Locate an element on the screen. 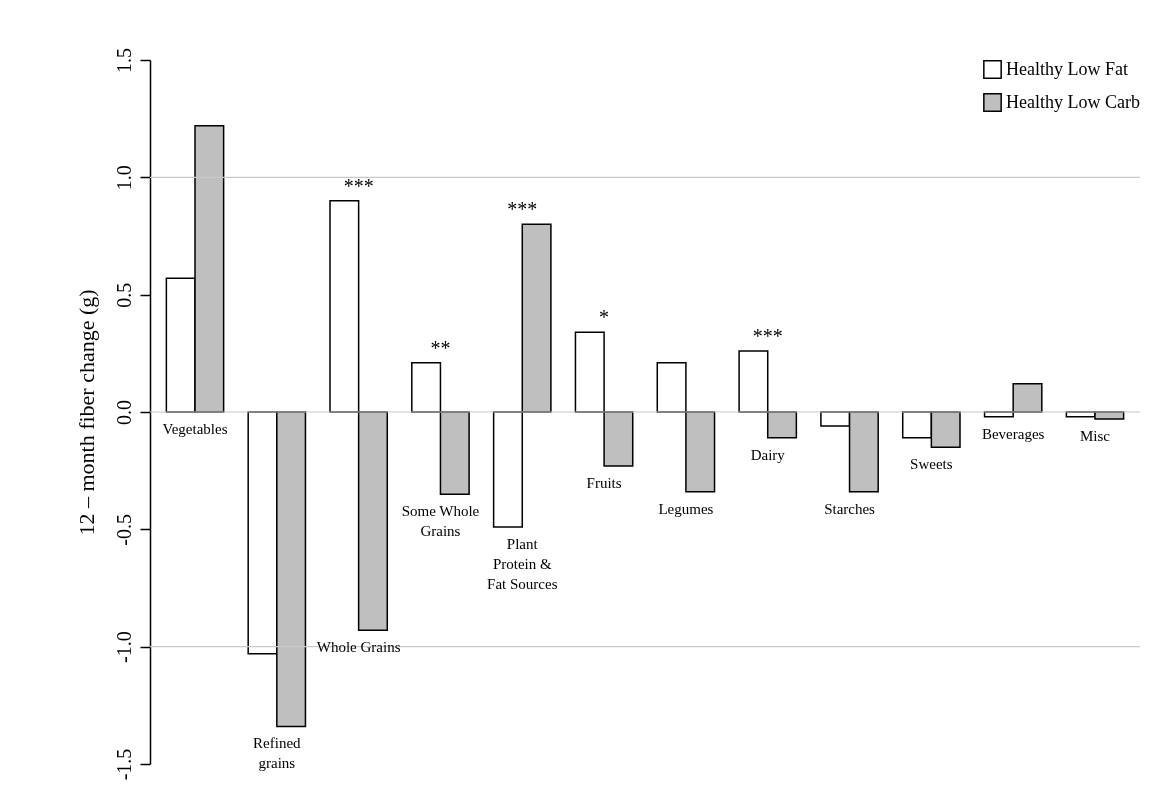  y-tick-label: 1.0 is located at coordinates (123, 178).